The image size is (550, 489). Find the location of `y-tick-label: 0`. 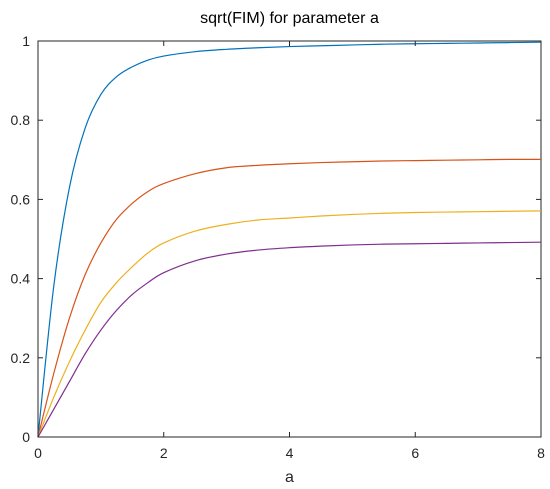

y-tick-label: 0 is located at coordinates (26, 437).